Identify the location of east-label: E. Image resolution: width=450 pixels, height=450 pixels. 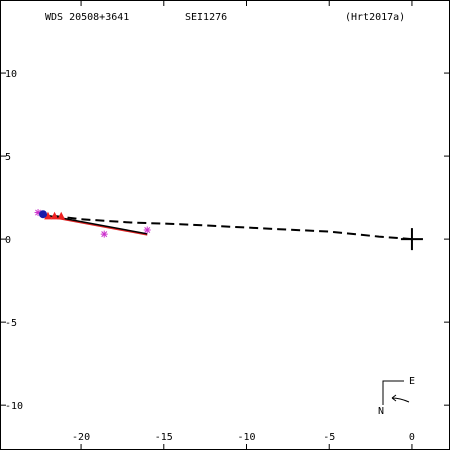
(412, 381).